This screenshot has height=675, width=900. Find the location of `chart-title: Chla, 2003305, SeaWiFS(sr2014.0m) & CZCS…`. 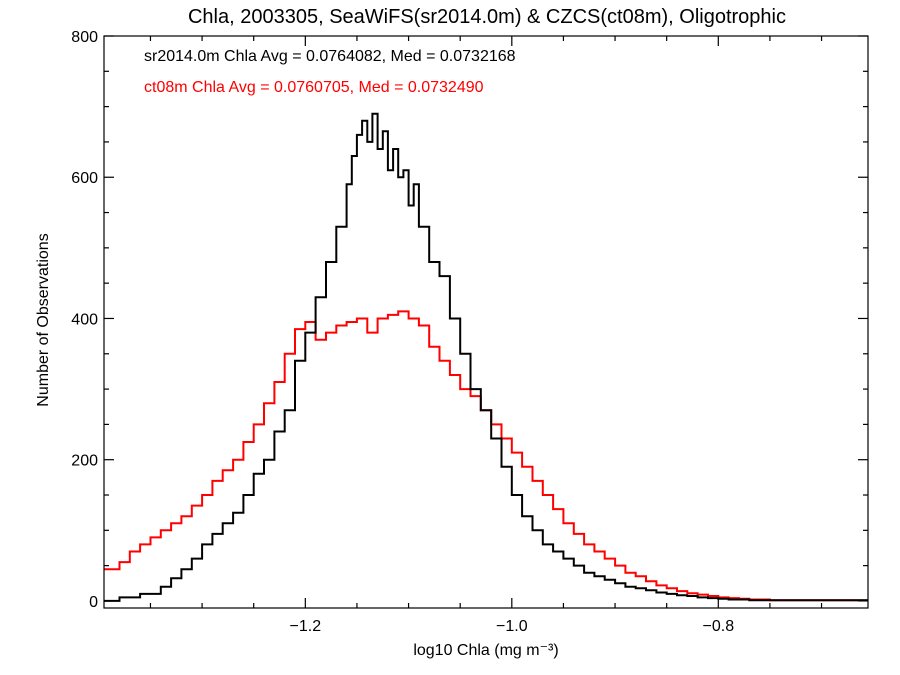

chart-title: Chla, 2003305, SeaWiFS(sr2014.0m) & CZCS… is located at coordinates (487, 17).